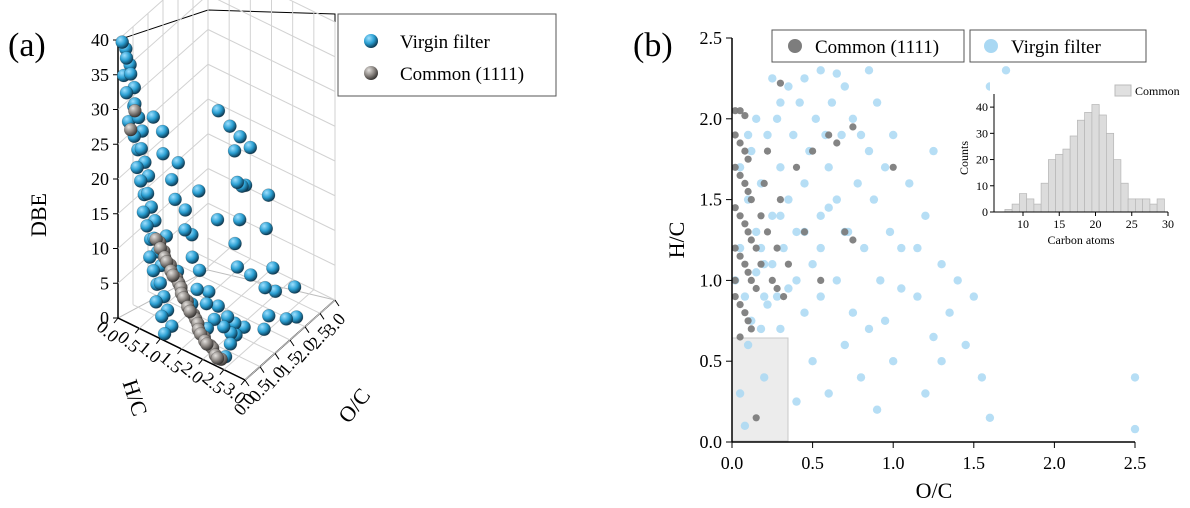 This screenshot has width=1190, height=508. I want to click on x-tick-label-b: 1.5, so click(974, 463).